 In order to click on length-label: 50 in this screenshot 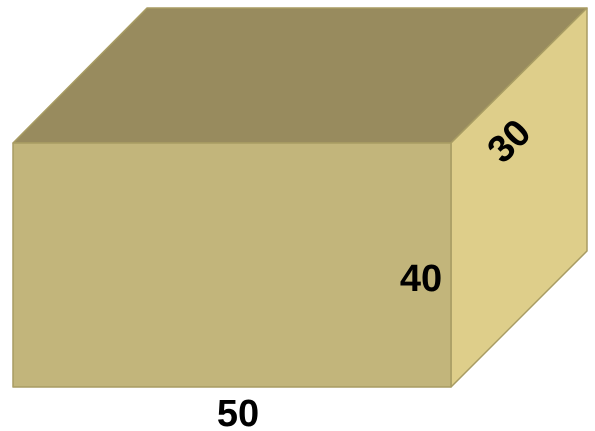, I will do `click(238, 412)`.